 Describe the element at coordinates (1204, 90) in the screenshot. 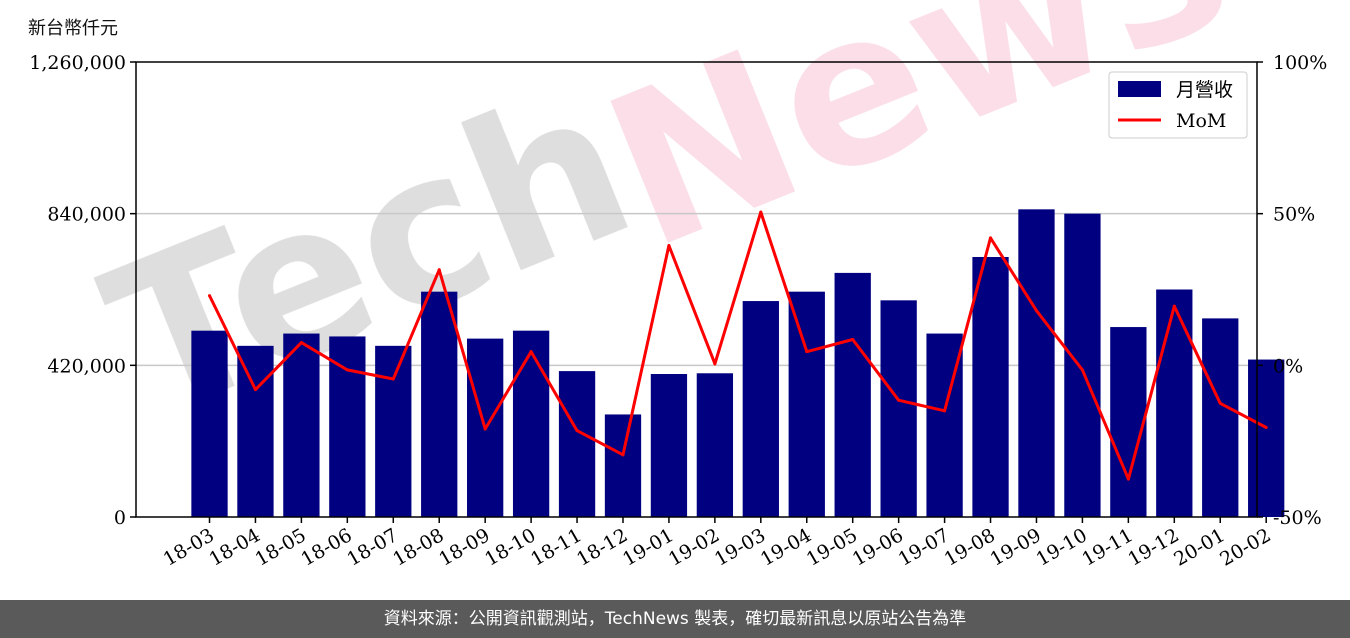

I see `legend-bar-label: 月營收` at that location.